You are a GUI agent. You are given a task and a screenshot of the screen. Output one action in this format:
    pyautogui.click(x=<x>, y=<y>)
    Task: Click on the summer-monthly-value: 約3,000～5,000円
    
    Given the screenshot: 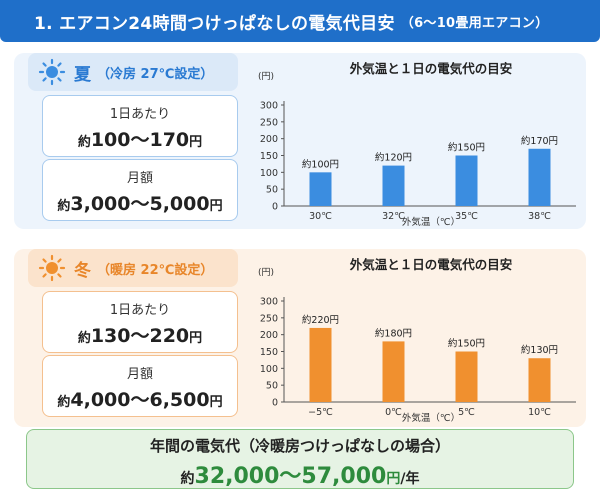 What is the action you would take?
    pyautogui.click(x=140, y=204)
    